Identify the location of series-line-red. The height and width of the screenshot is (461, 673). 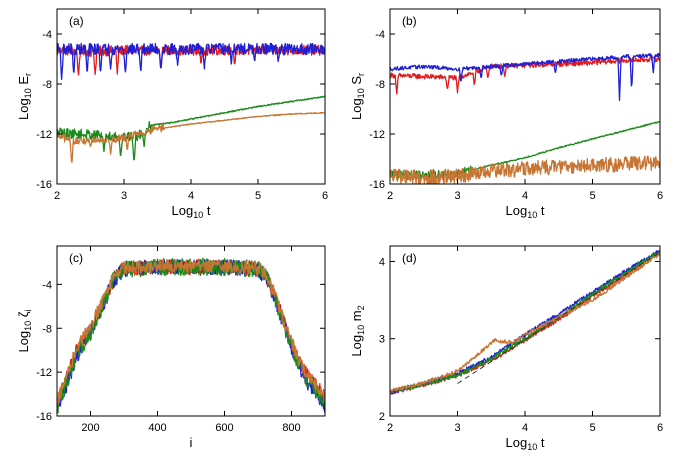
(525, 322).